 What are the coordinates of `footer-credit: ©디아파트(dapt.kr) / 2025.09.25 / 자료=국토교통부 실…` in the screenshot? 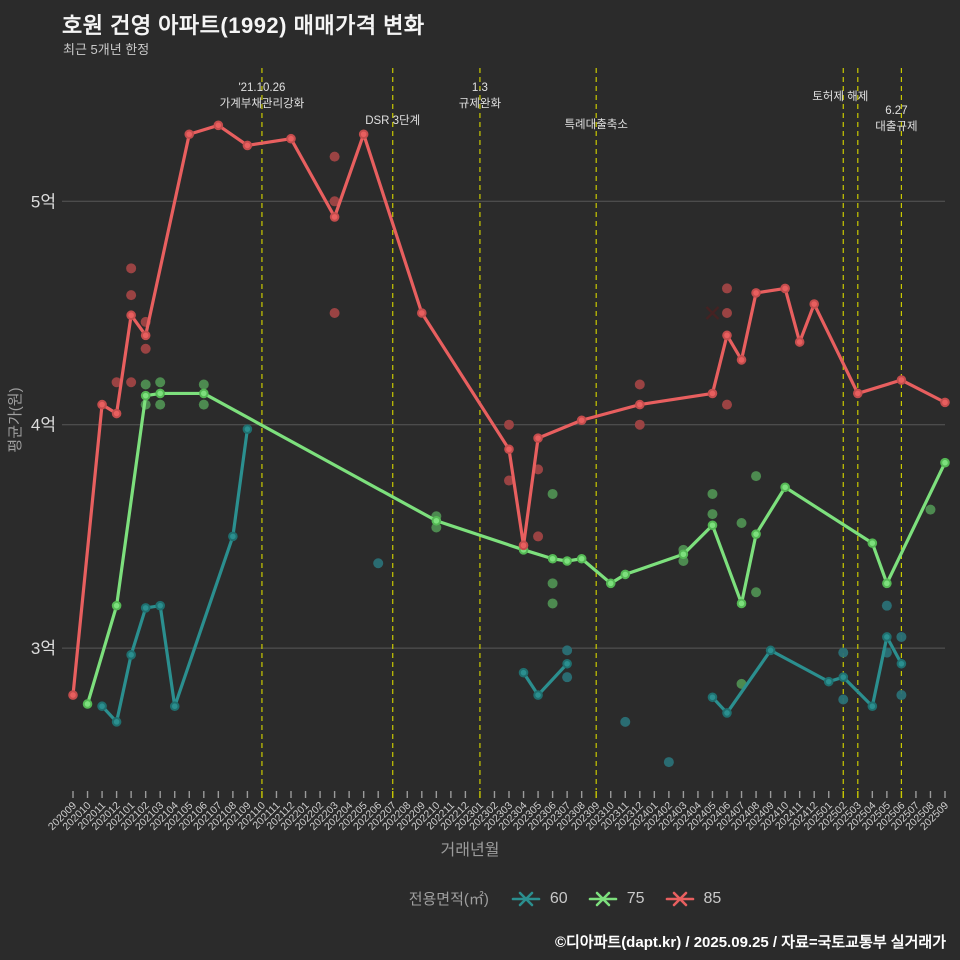 It's located at (750, 942).